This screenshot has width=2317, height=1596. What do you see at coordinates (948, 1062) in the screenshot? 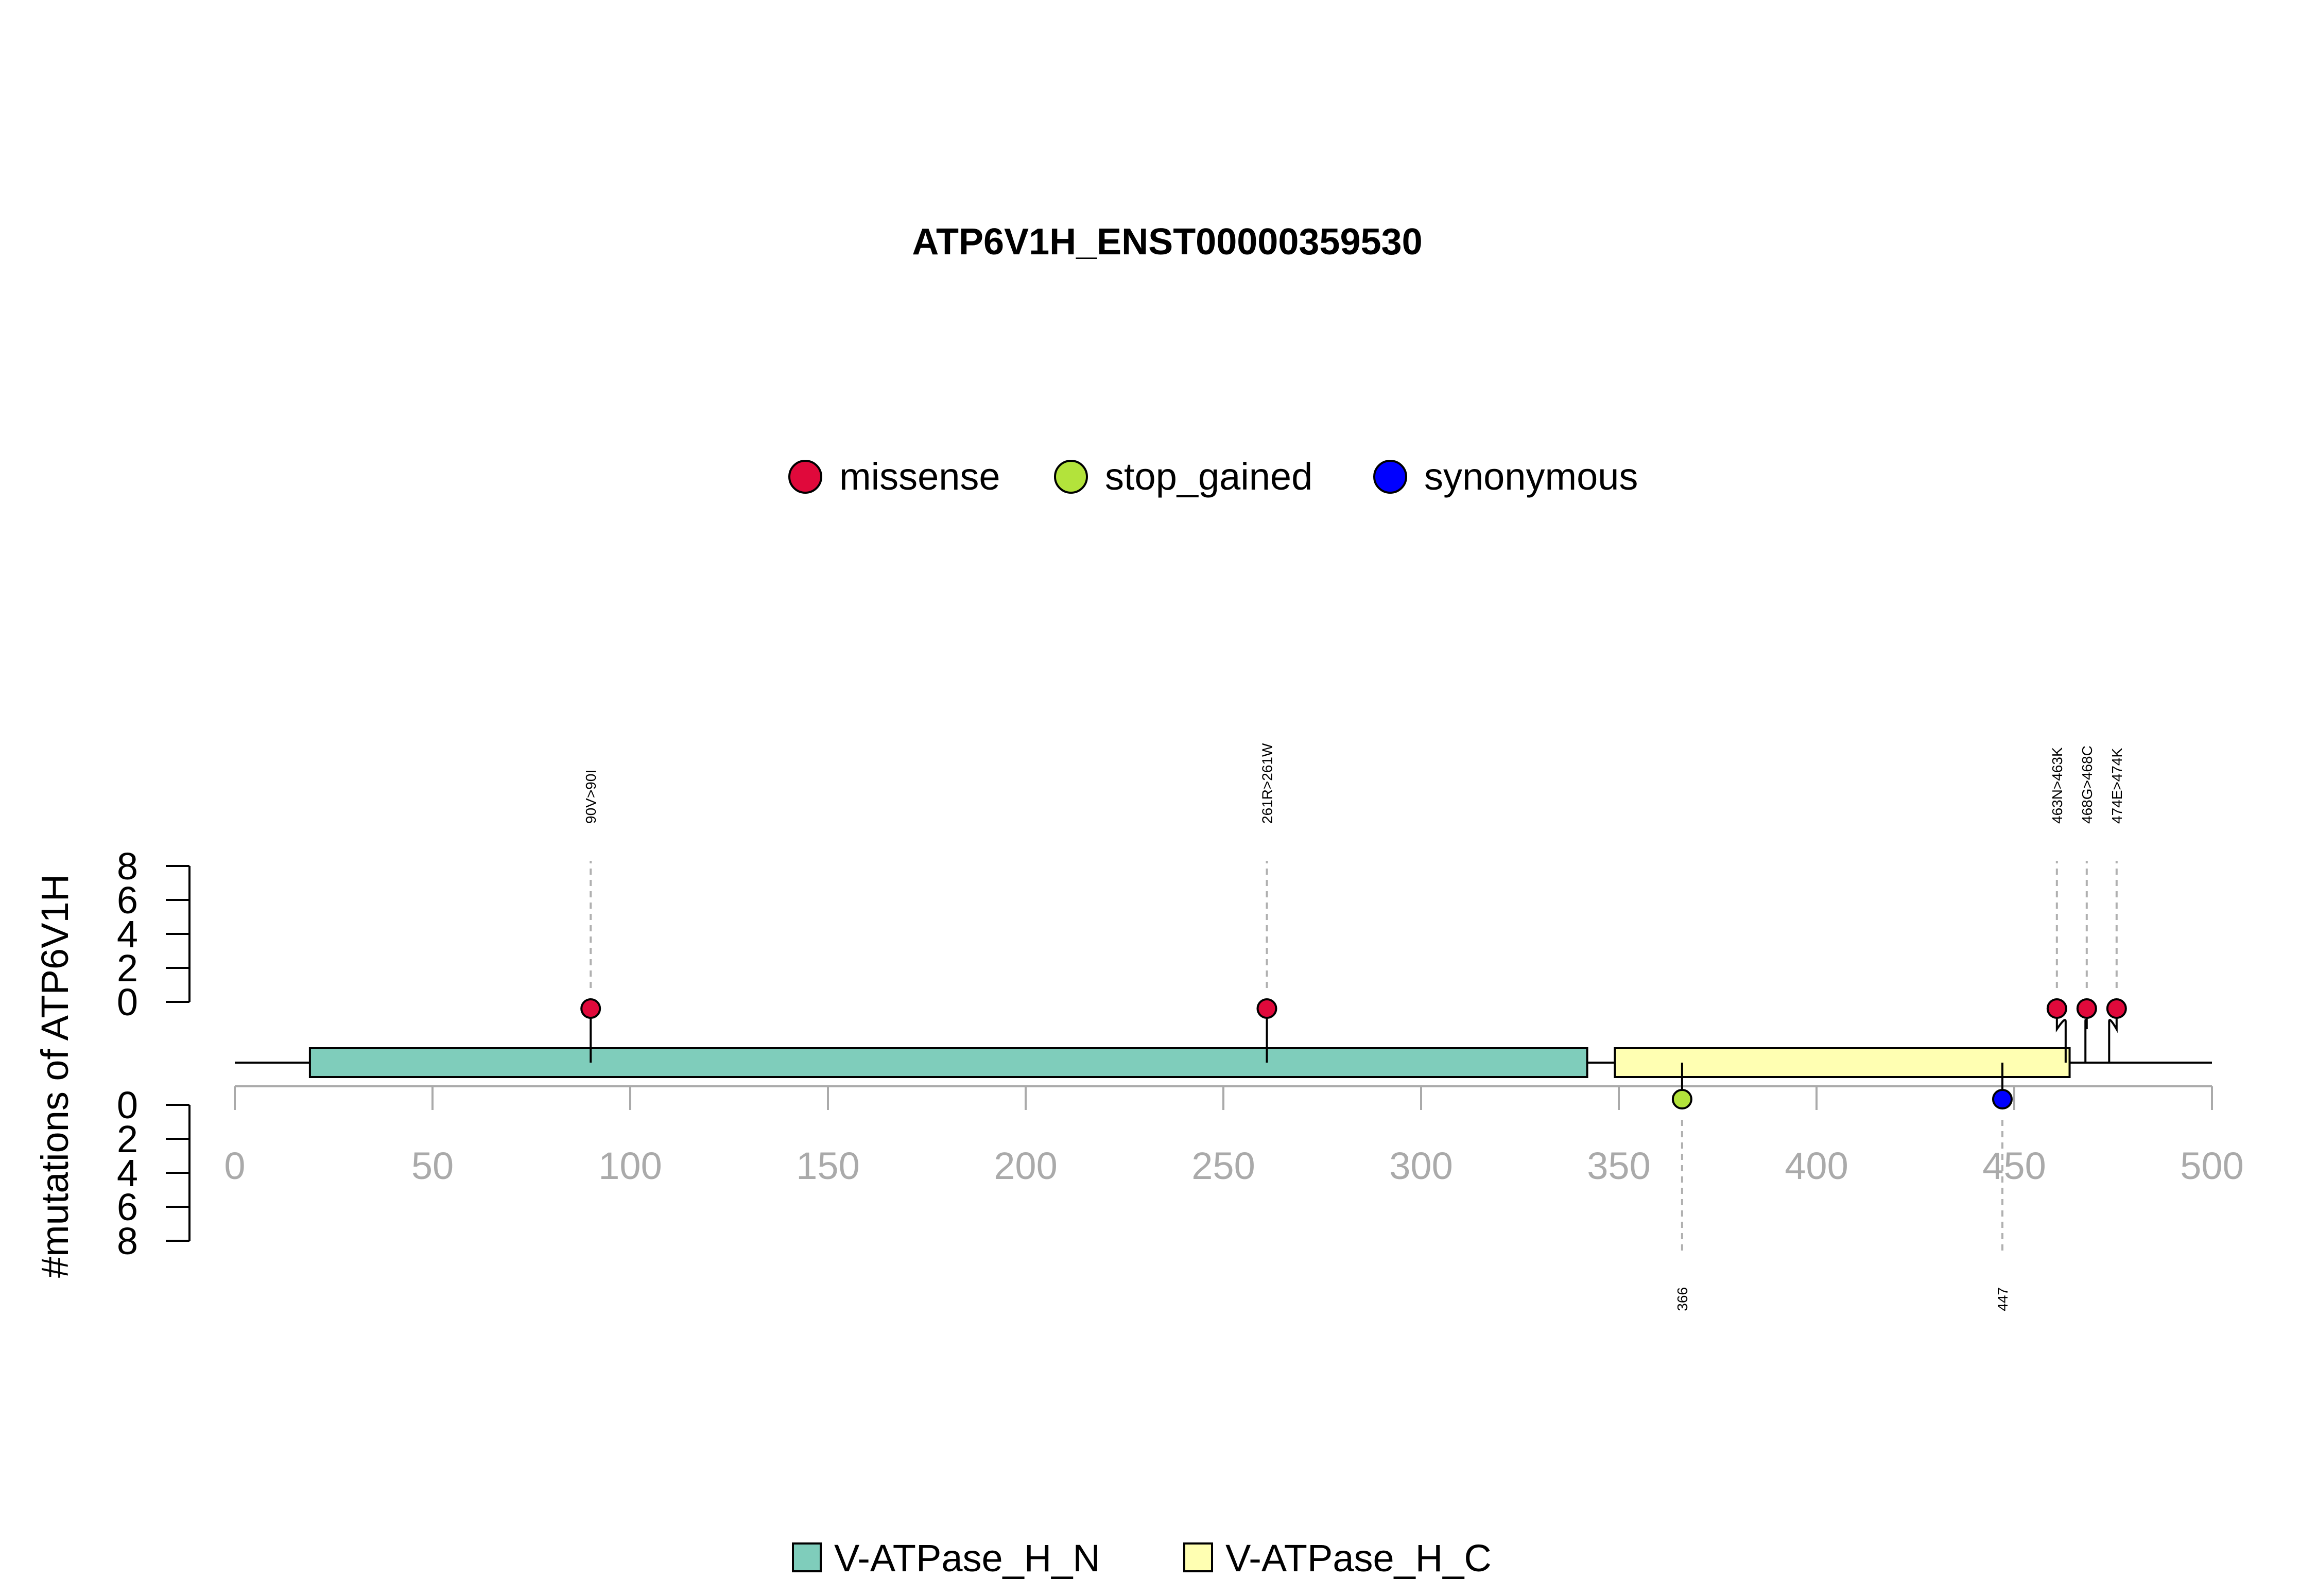
I see `domain-V-ATPase_H_N` at bounding box center [948, 1062].